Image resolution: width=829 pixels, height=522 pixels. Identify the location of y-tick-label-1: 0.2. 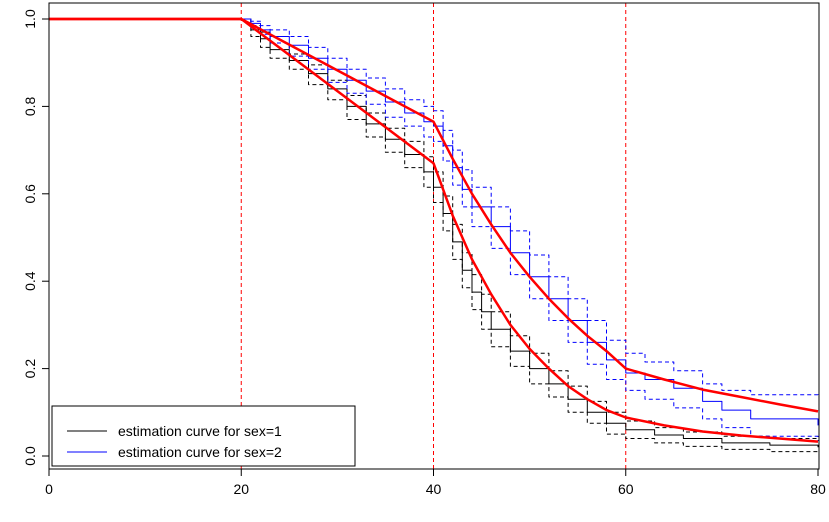
(30, 369).